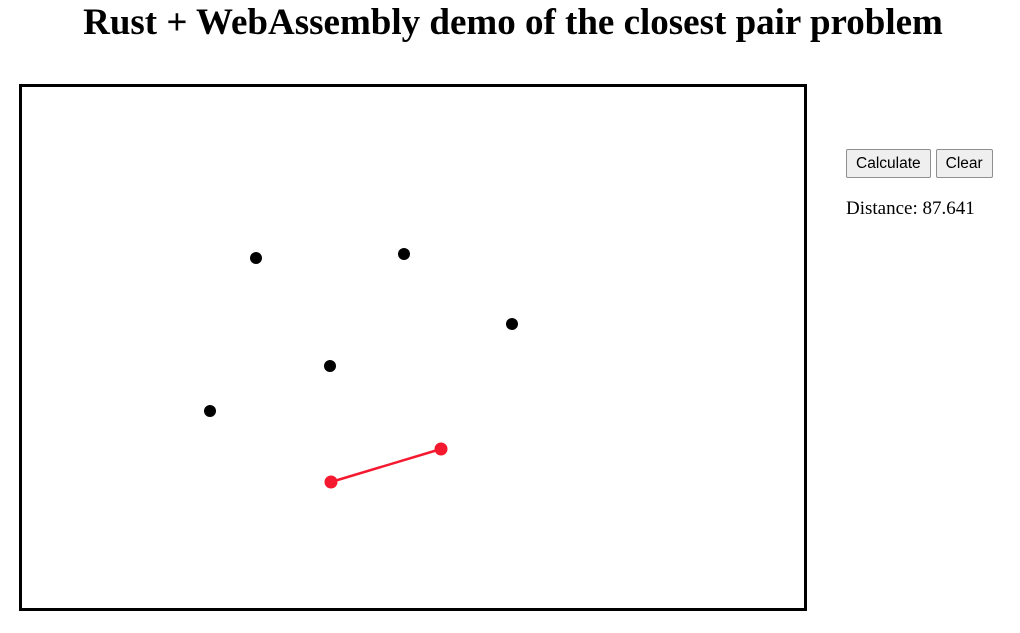  Describe the element at coordinates (361, 368) in the screenshot. I see `points-plot` at that location.